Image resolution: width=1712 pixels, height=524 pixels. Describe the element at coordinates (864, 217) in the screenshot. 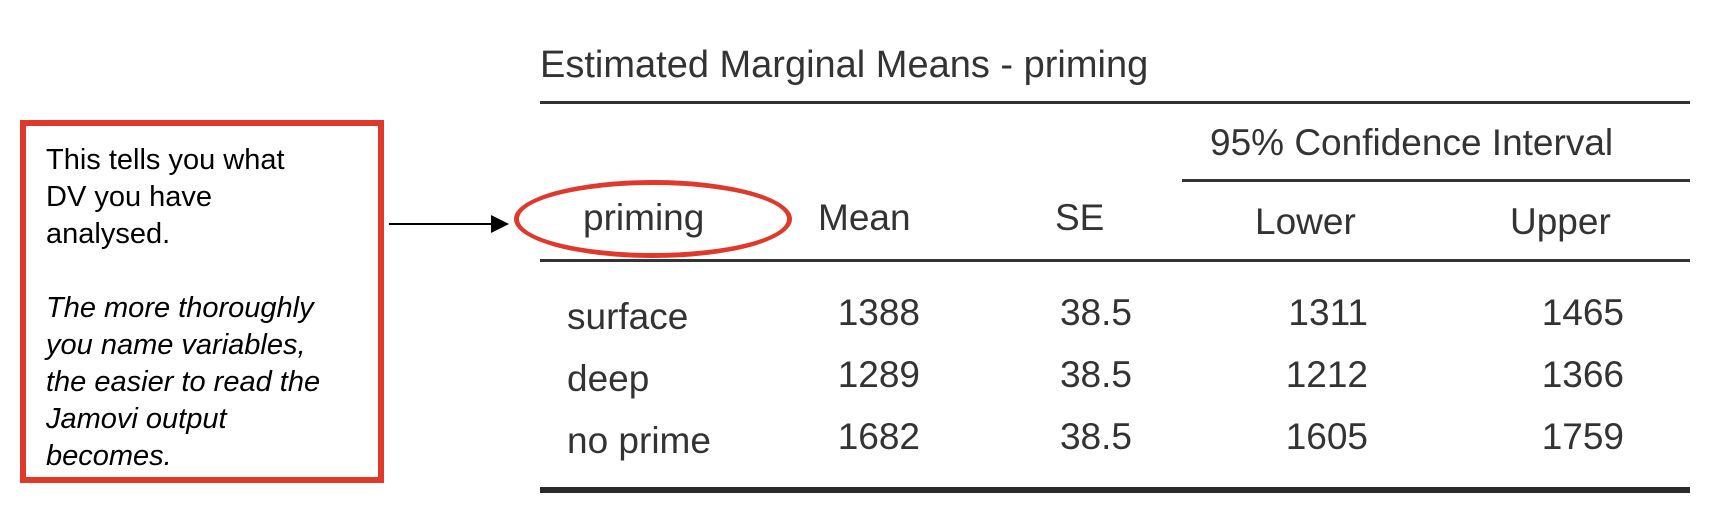

I see `column-header-mean: Mean` at that location.